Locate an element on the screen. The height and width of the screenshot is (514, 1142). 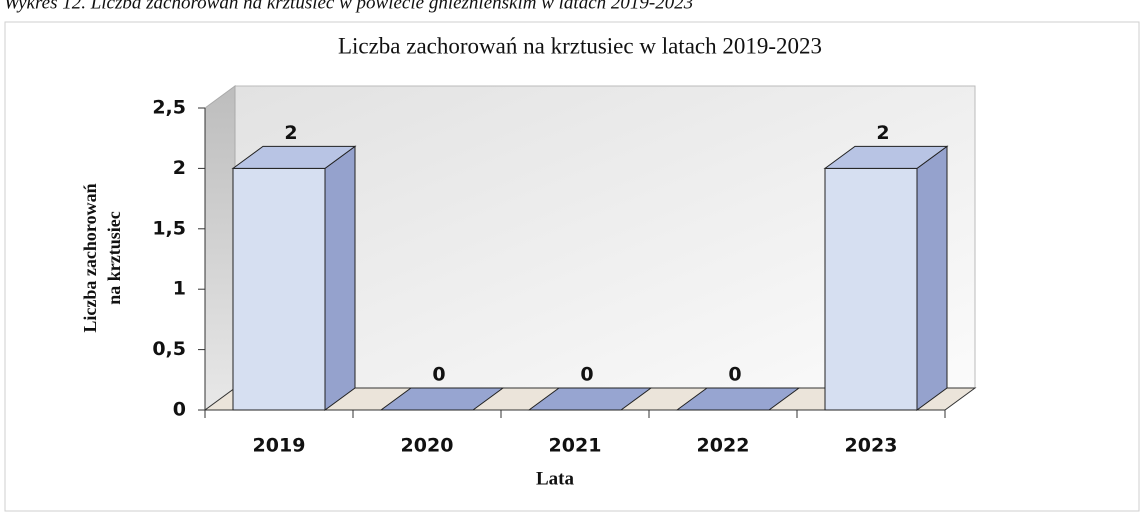
x-tick-label: 2019 is located at coordinates (279, 446).